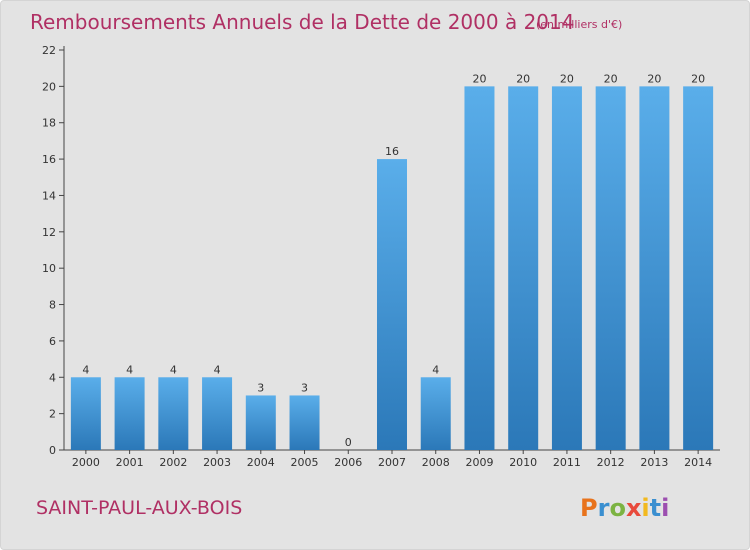 This screenshot has width=750, height=550. I want to click on bar-value-label: 16, so click(392, 151).